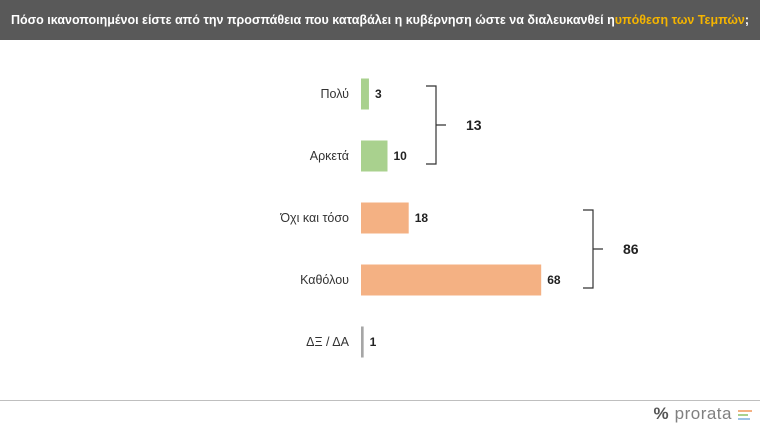 This screenshot has width=760, height=428. I want to click on logo-text: prorata, so click(703, 413).